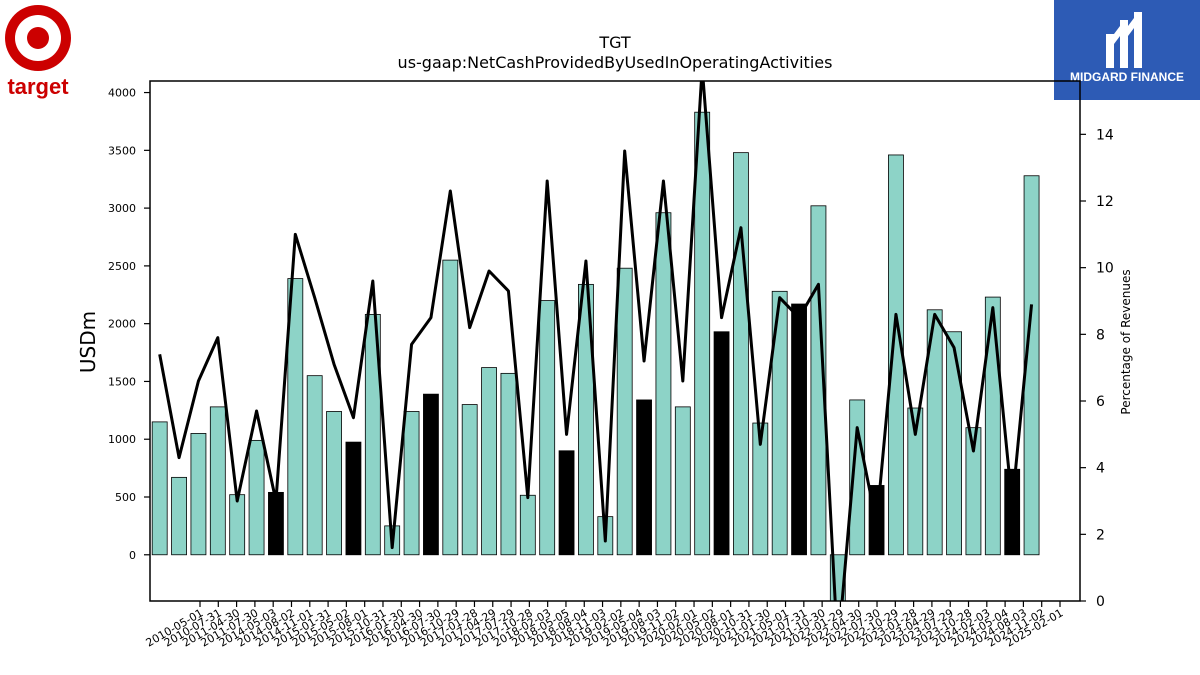 The height and width of the screenshot is (675, 1200). I want to click on y-tick-label: 3500, so click(122, 150).